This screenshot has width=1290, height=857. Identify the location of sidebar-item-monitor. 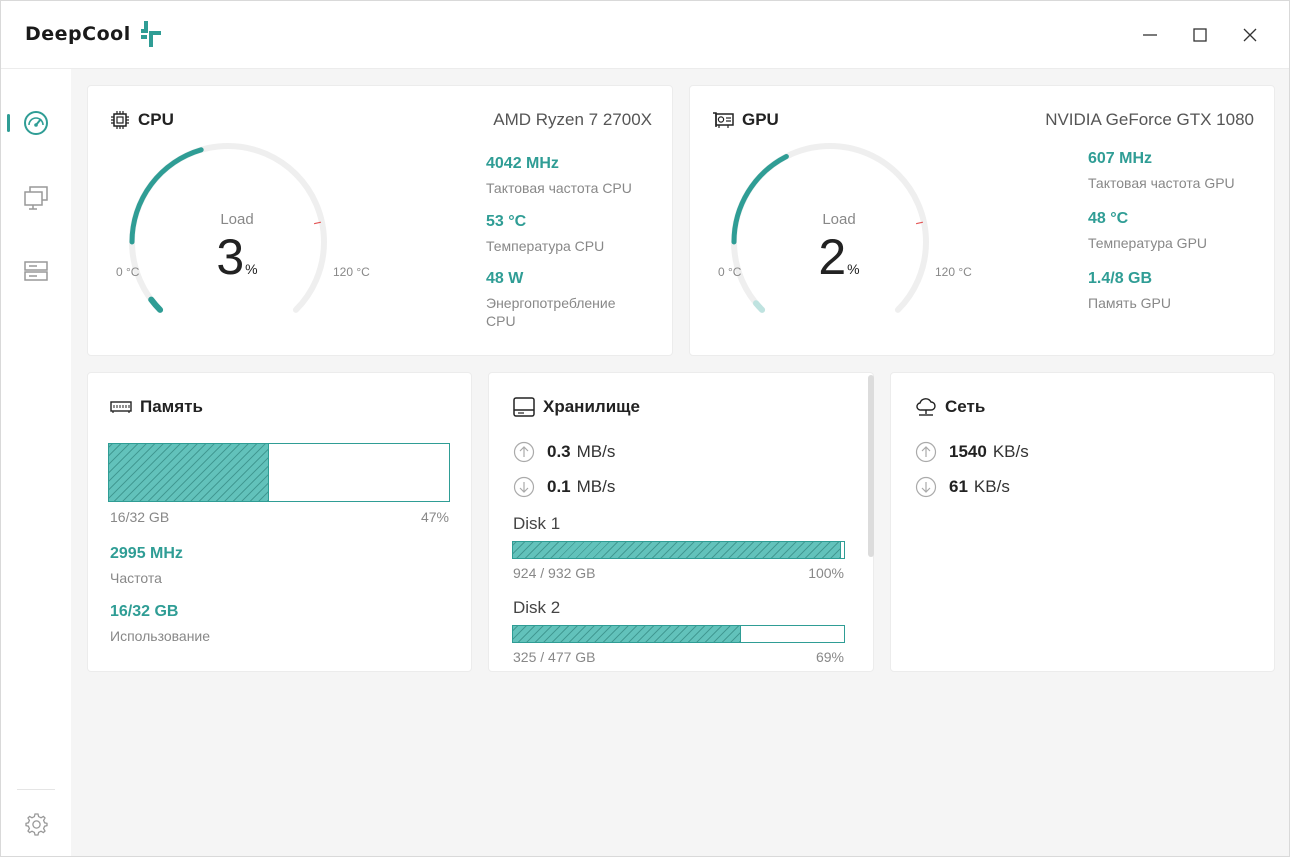
(36, 198).